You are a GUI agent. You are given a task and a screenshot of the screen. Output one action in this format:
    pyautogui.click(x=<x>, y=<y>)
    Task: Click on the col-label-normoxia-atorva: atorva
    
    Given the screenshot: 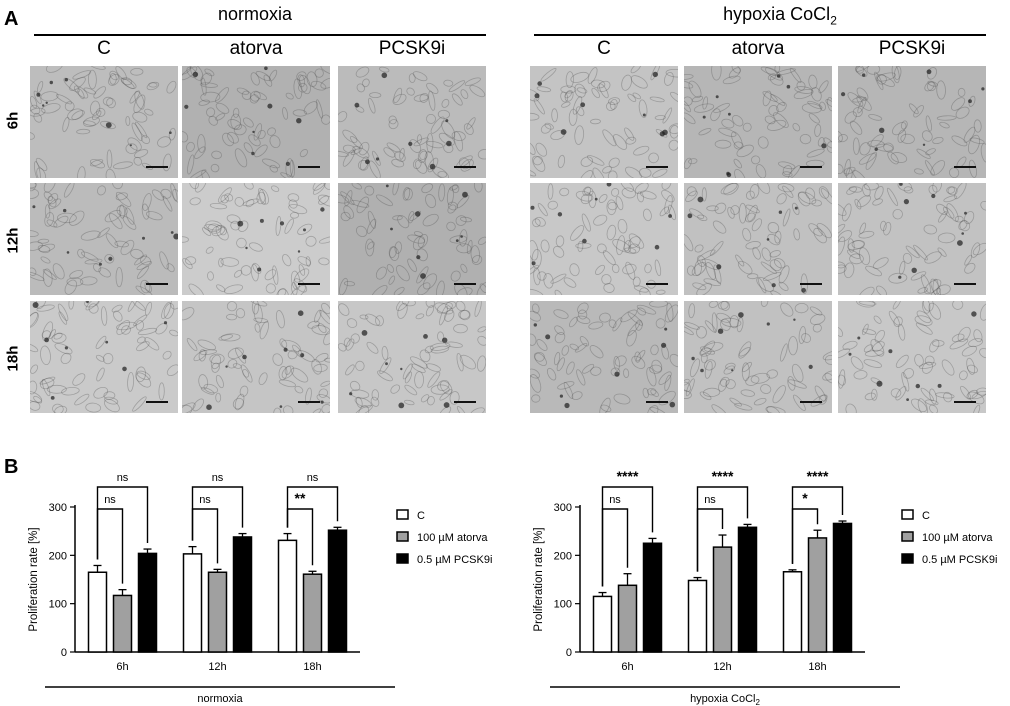 What is the action you would take?
    pyautogui.click(x=256, y=48)
    